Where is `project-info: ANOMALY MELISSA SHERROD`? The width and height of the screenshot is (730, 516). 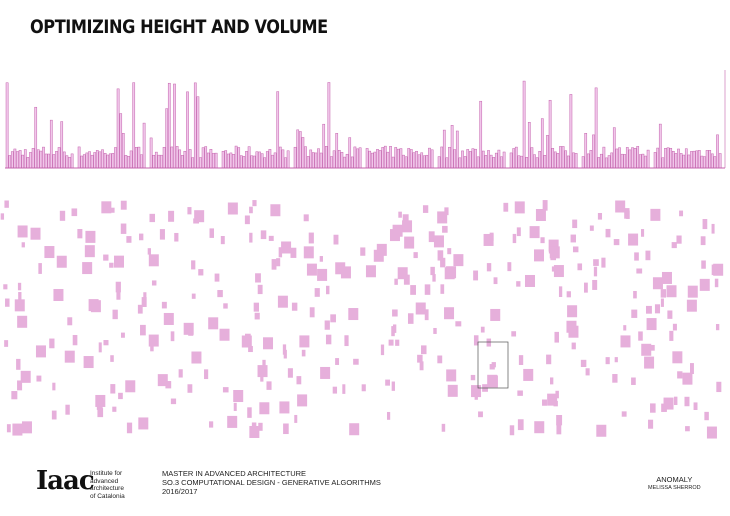
project-info: ANOMALY MELISSA SHERROD is located at coordinates (674, 484).